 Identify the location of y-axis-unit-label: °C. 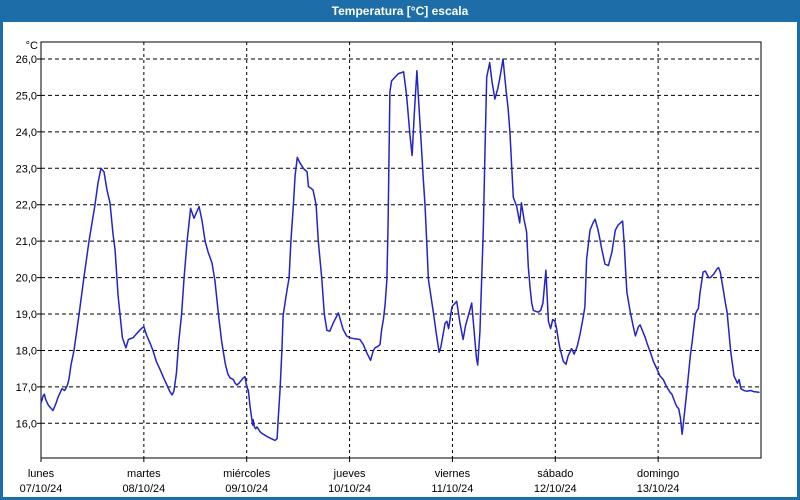
(32, 46).